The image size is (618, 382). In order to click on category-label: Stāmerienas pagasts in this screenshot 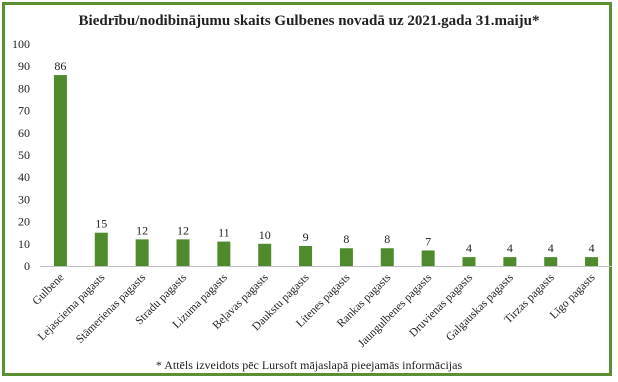, I will do `click(111, 308)`.